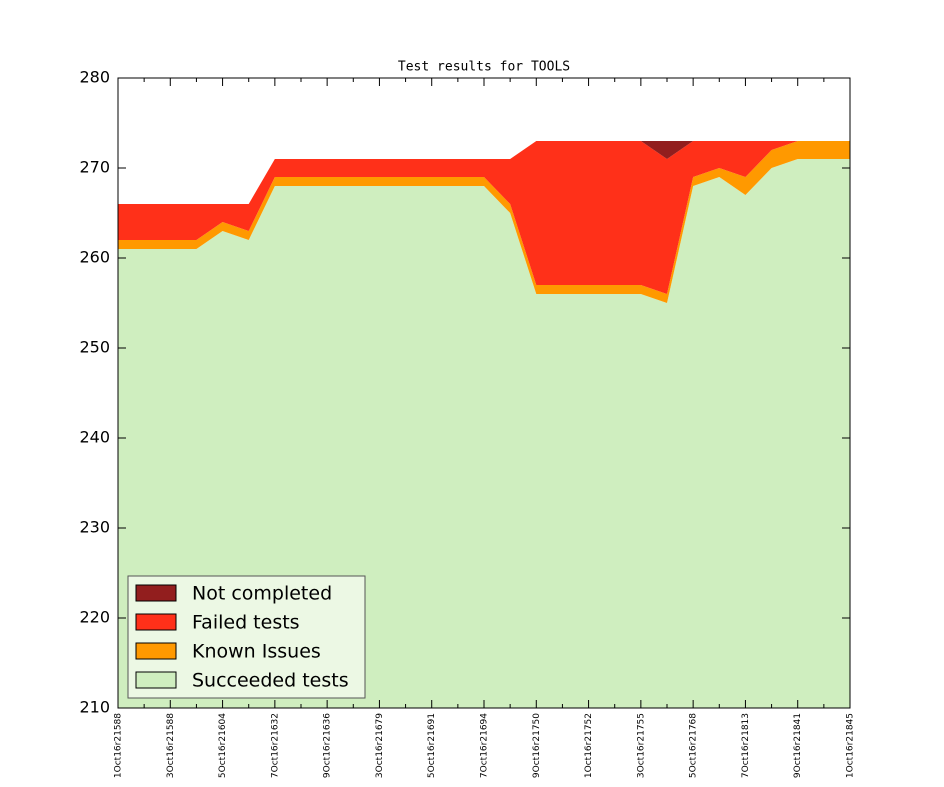 The width and height of the screenshot is (944, 787). What do you see at coordinates (380, 745) in the screenshot?
I see `x-tick-label: 3Oct16r21679` at bounding box center [380, 745].